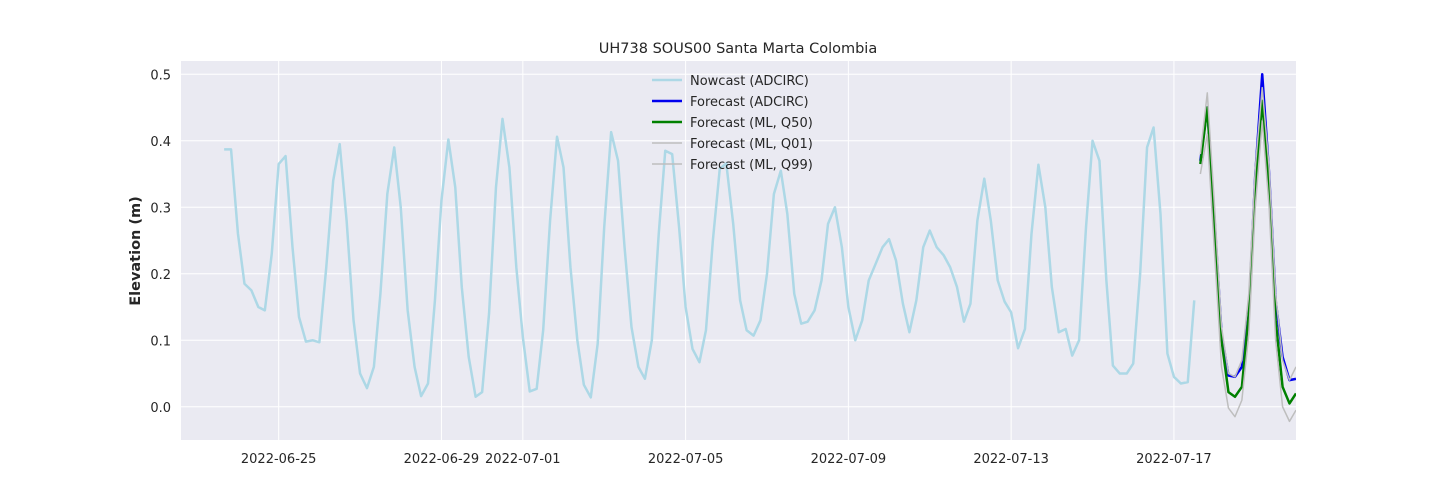  Describe the element at coordinates (751, 165) in the screenshot. I see `legend-label-forecast-ml-q99: Forecast (ML, Q99)` at that location.